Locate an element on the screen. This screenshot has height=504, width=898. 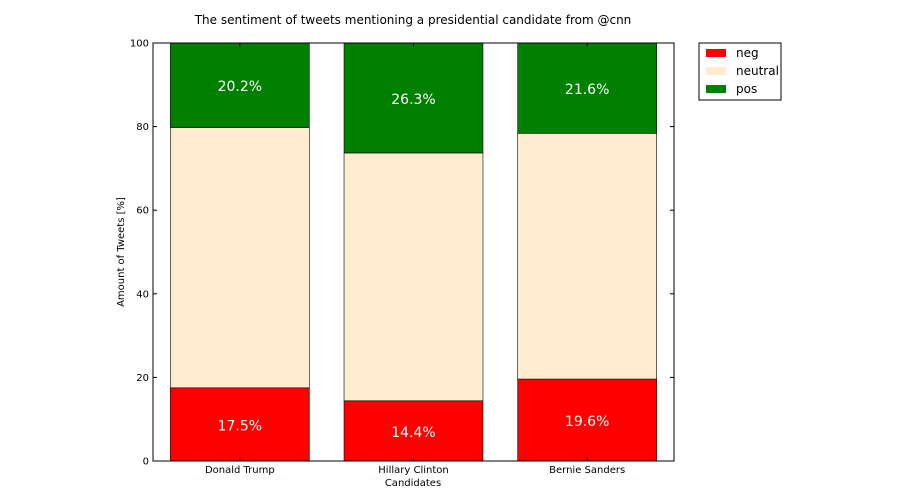
legend-label-pos: pos is located at coordinates (746, 89).